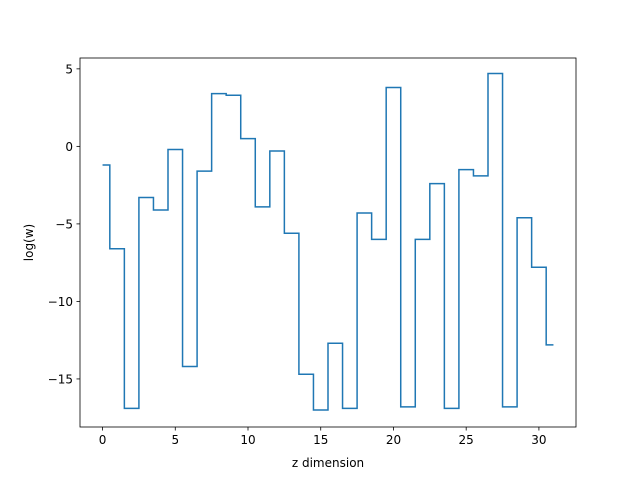  What do you see at coordinates (69, 147) in the screenshot?
I see `y-tick-label: 0` at bounding box center [69, 147].